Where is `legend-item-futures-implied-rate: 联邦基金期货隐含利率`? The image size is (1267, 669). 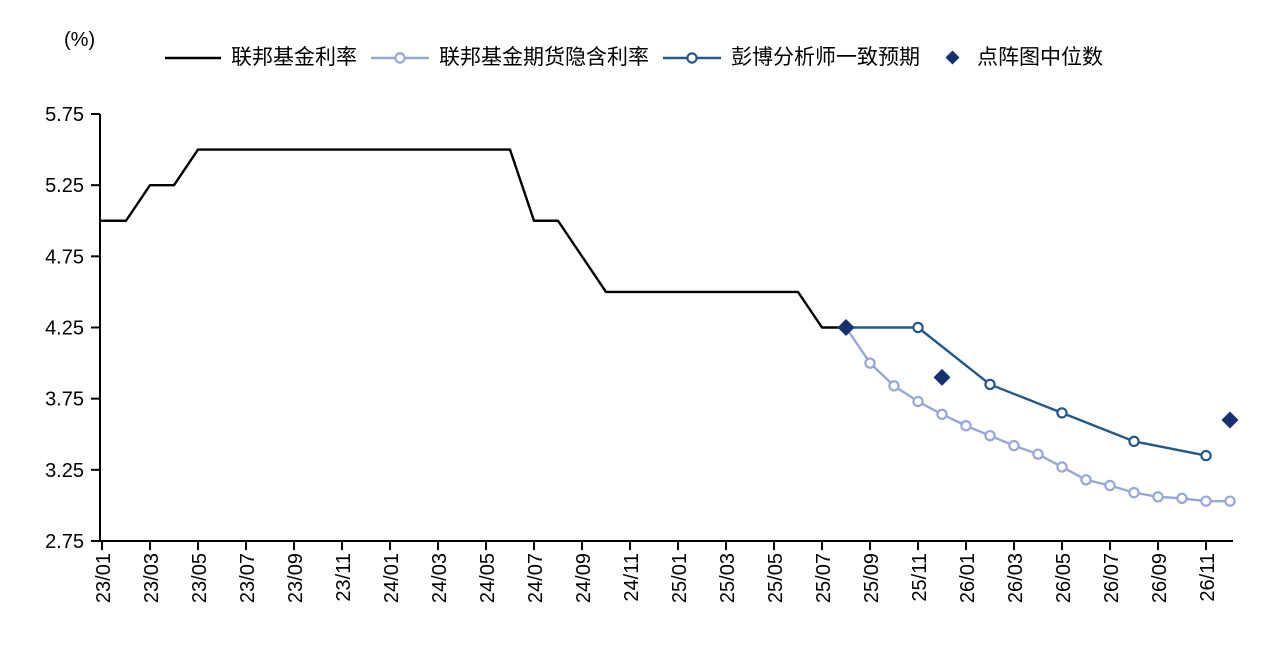 legend-item-futures-implied-rate: 联邦基金期货隐含利率 is located at coordinates (509, 57).